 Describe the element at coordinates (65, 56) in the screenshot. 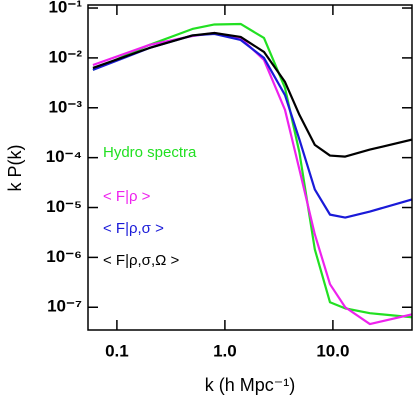

I see `y-tick-label: 10⁻²` at that location.